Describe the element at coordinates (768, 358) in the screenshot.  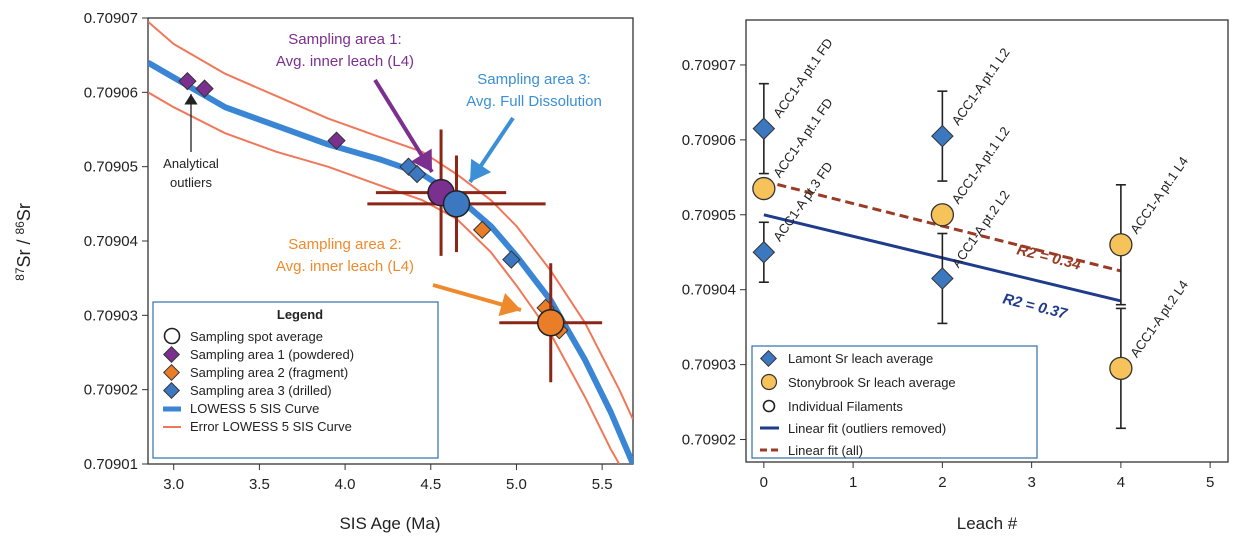
I see `legend-marker-lamont` at that location.